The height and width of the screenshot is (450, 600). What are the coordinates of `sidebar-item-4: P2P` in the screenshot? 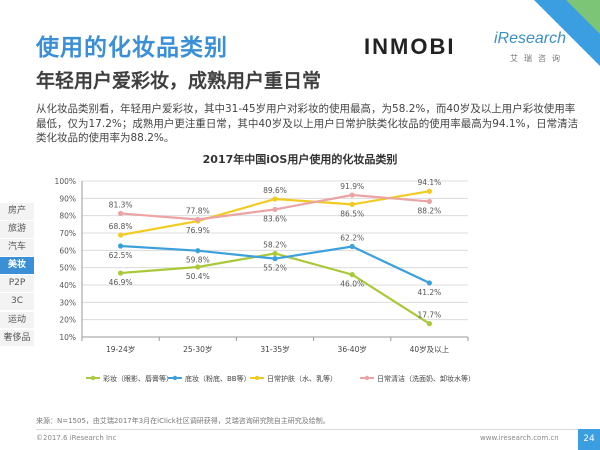 It's located at (17, 283).